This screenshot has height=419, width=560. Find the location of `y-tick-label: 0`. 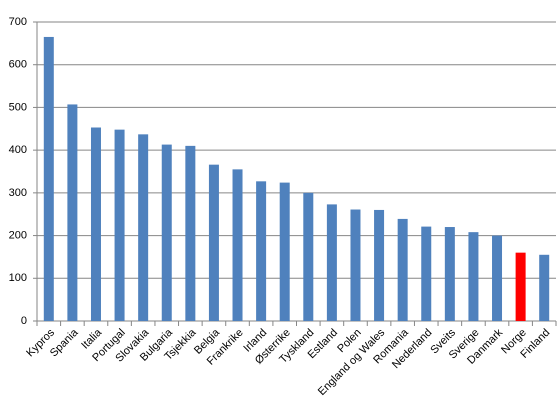

y-tick-label: 0 is located at coordinates (24, 321).